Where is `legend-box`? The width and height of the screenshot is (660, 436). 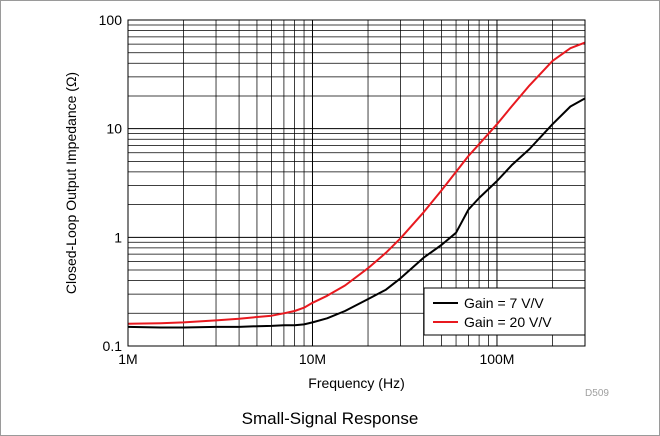 legend-box is located at coordinates (504, 311).